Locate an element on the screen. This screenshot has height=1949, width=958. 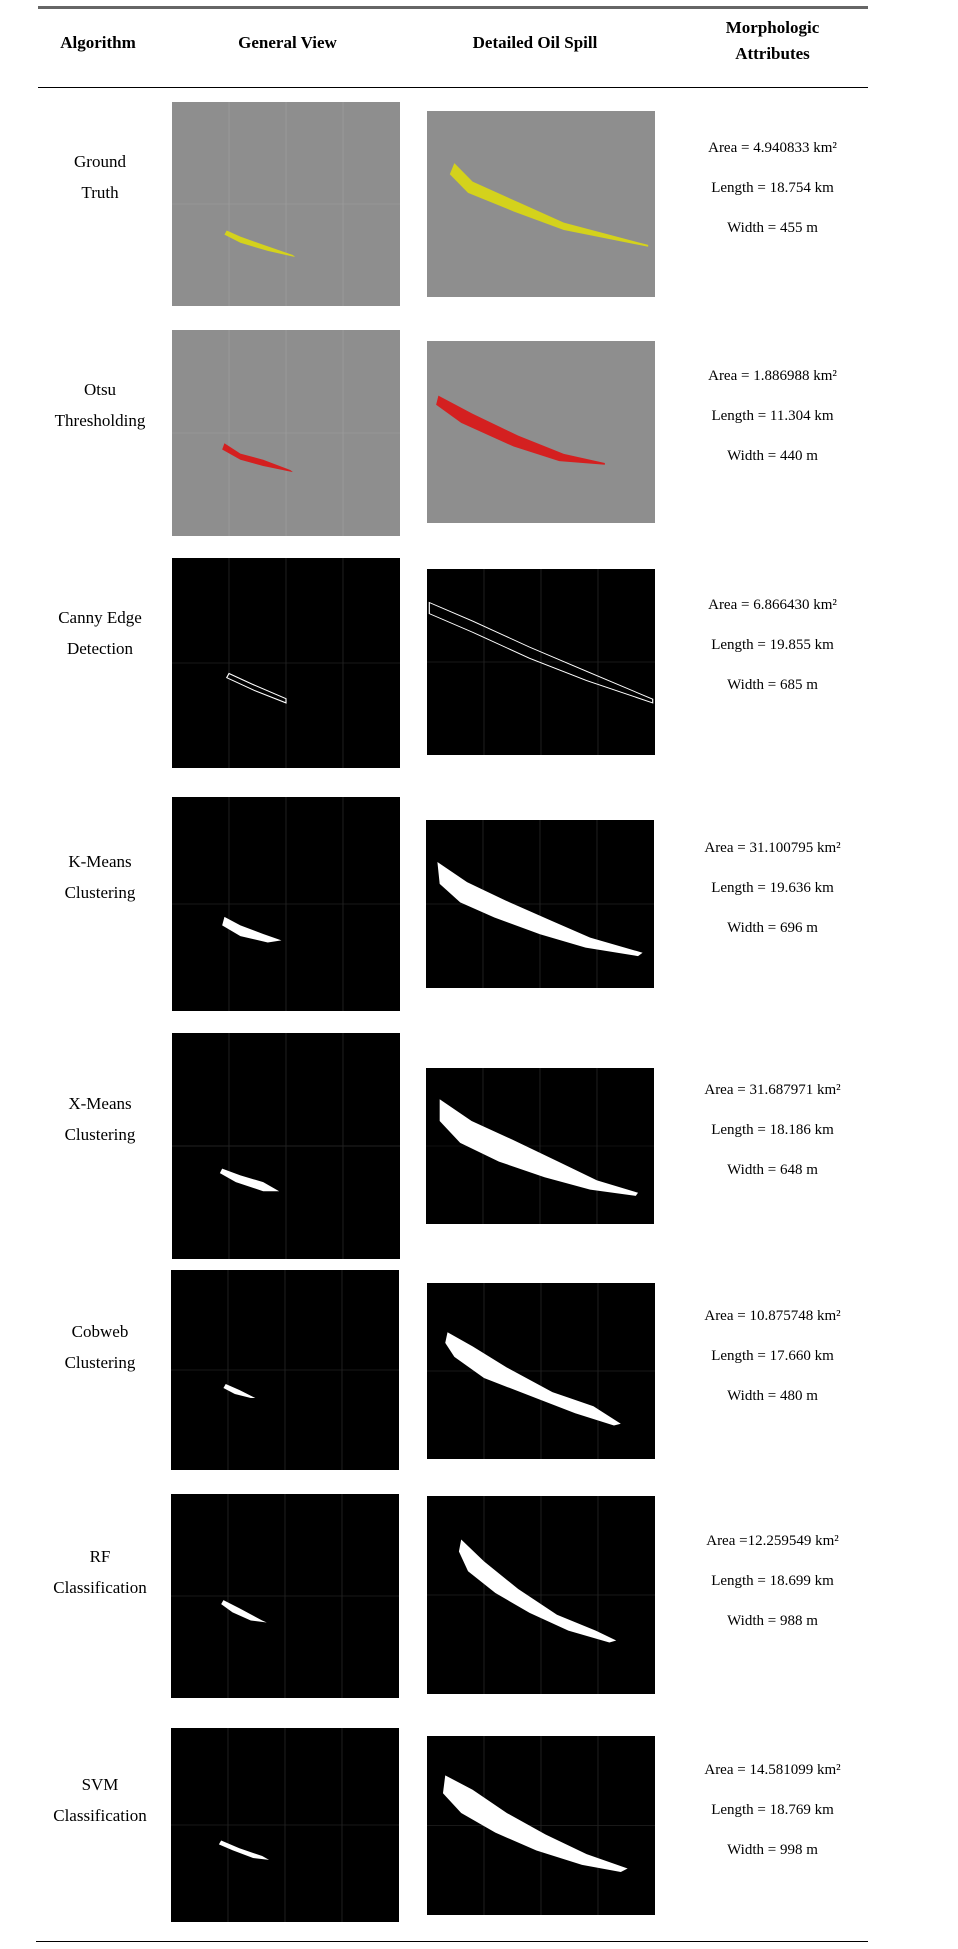
table-bottom-rule is located at coordinates (452, 1941).